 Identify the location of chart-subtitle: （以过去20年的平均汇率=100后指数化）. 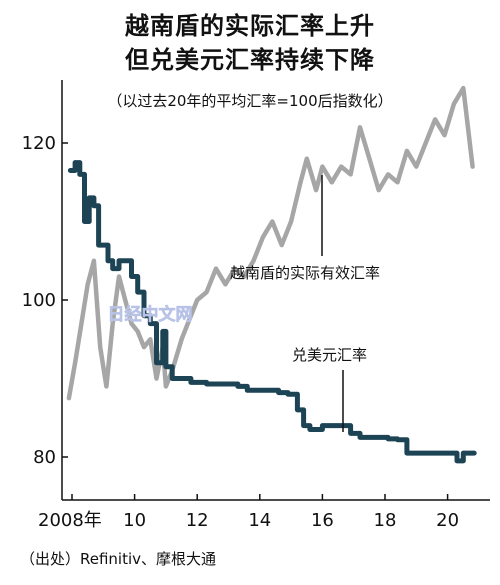
(250, 101).